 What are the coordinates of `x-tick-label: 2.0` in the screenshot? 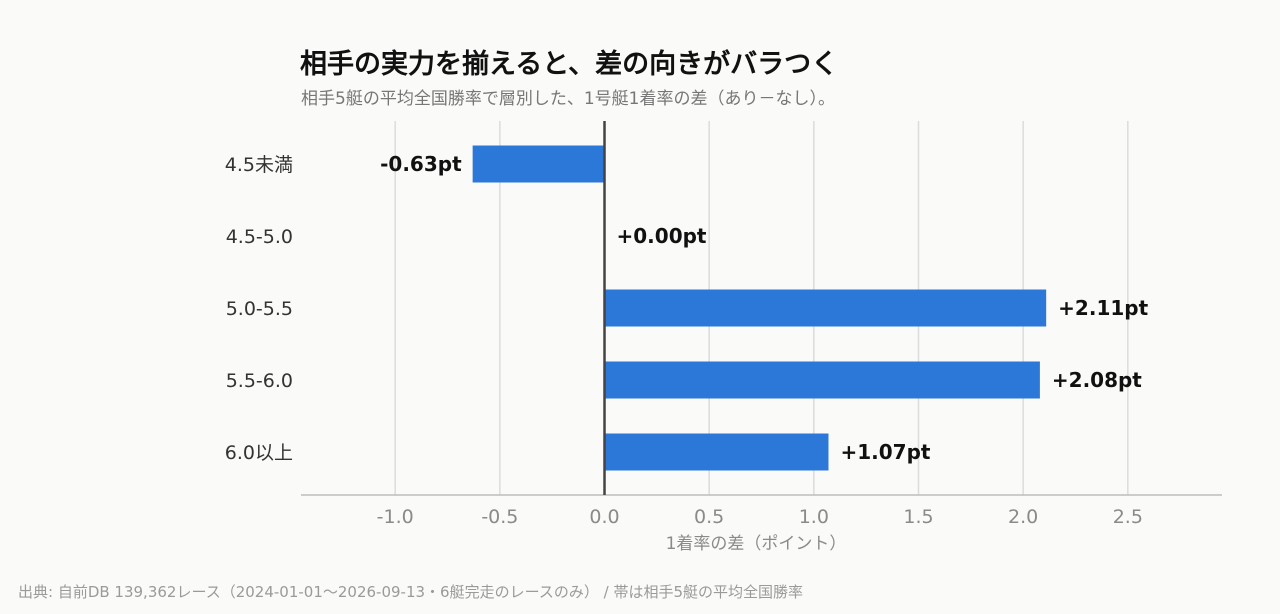 It's located at (1023, 517).